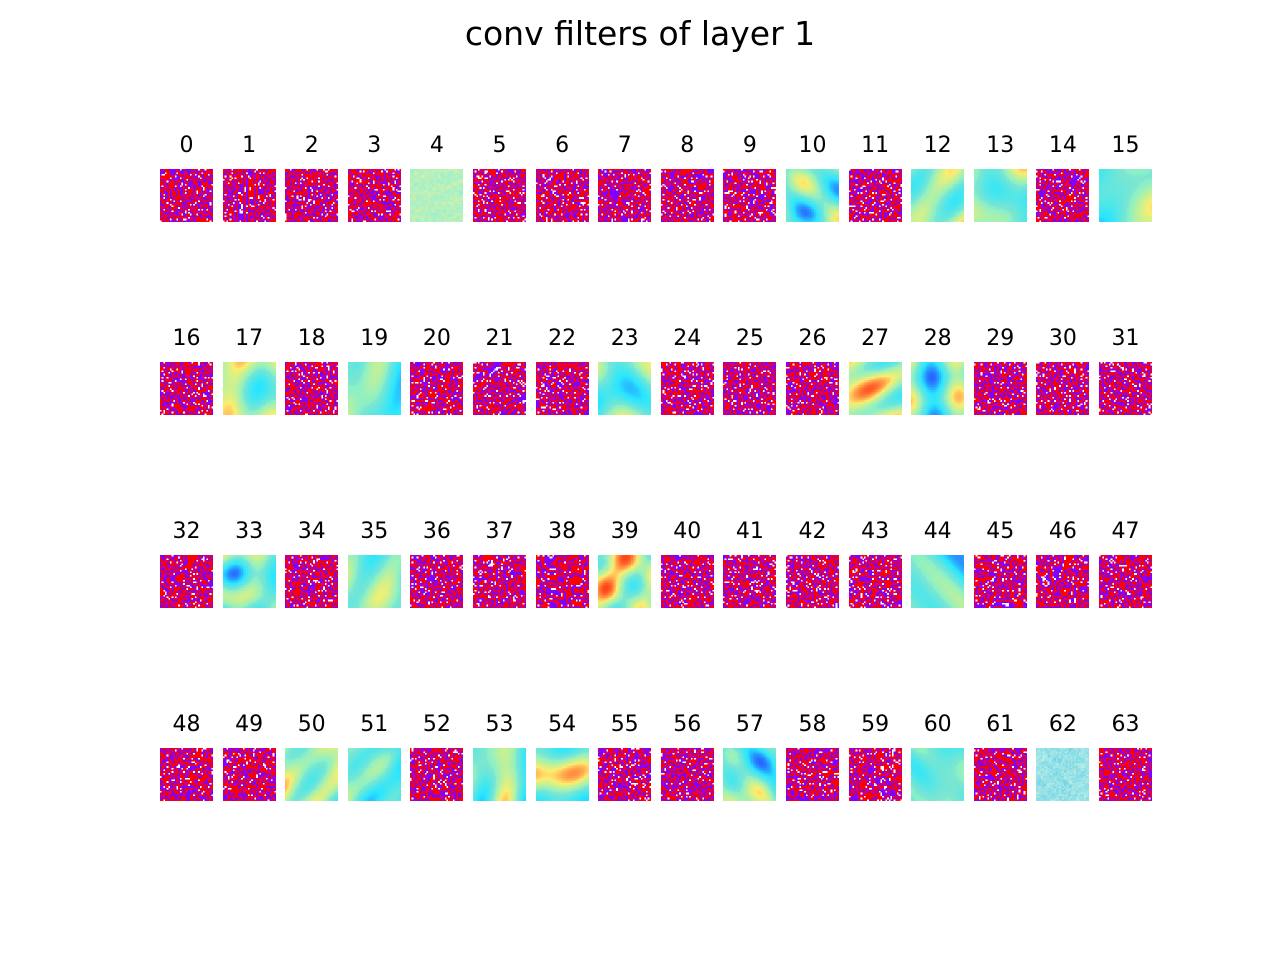  What do you see at coordinates (875, 531) in the screenshot?
I see `filter-label: 43` at bounding box center [875, 531].